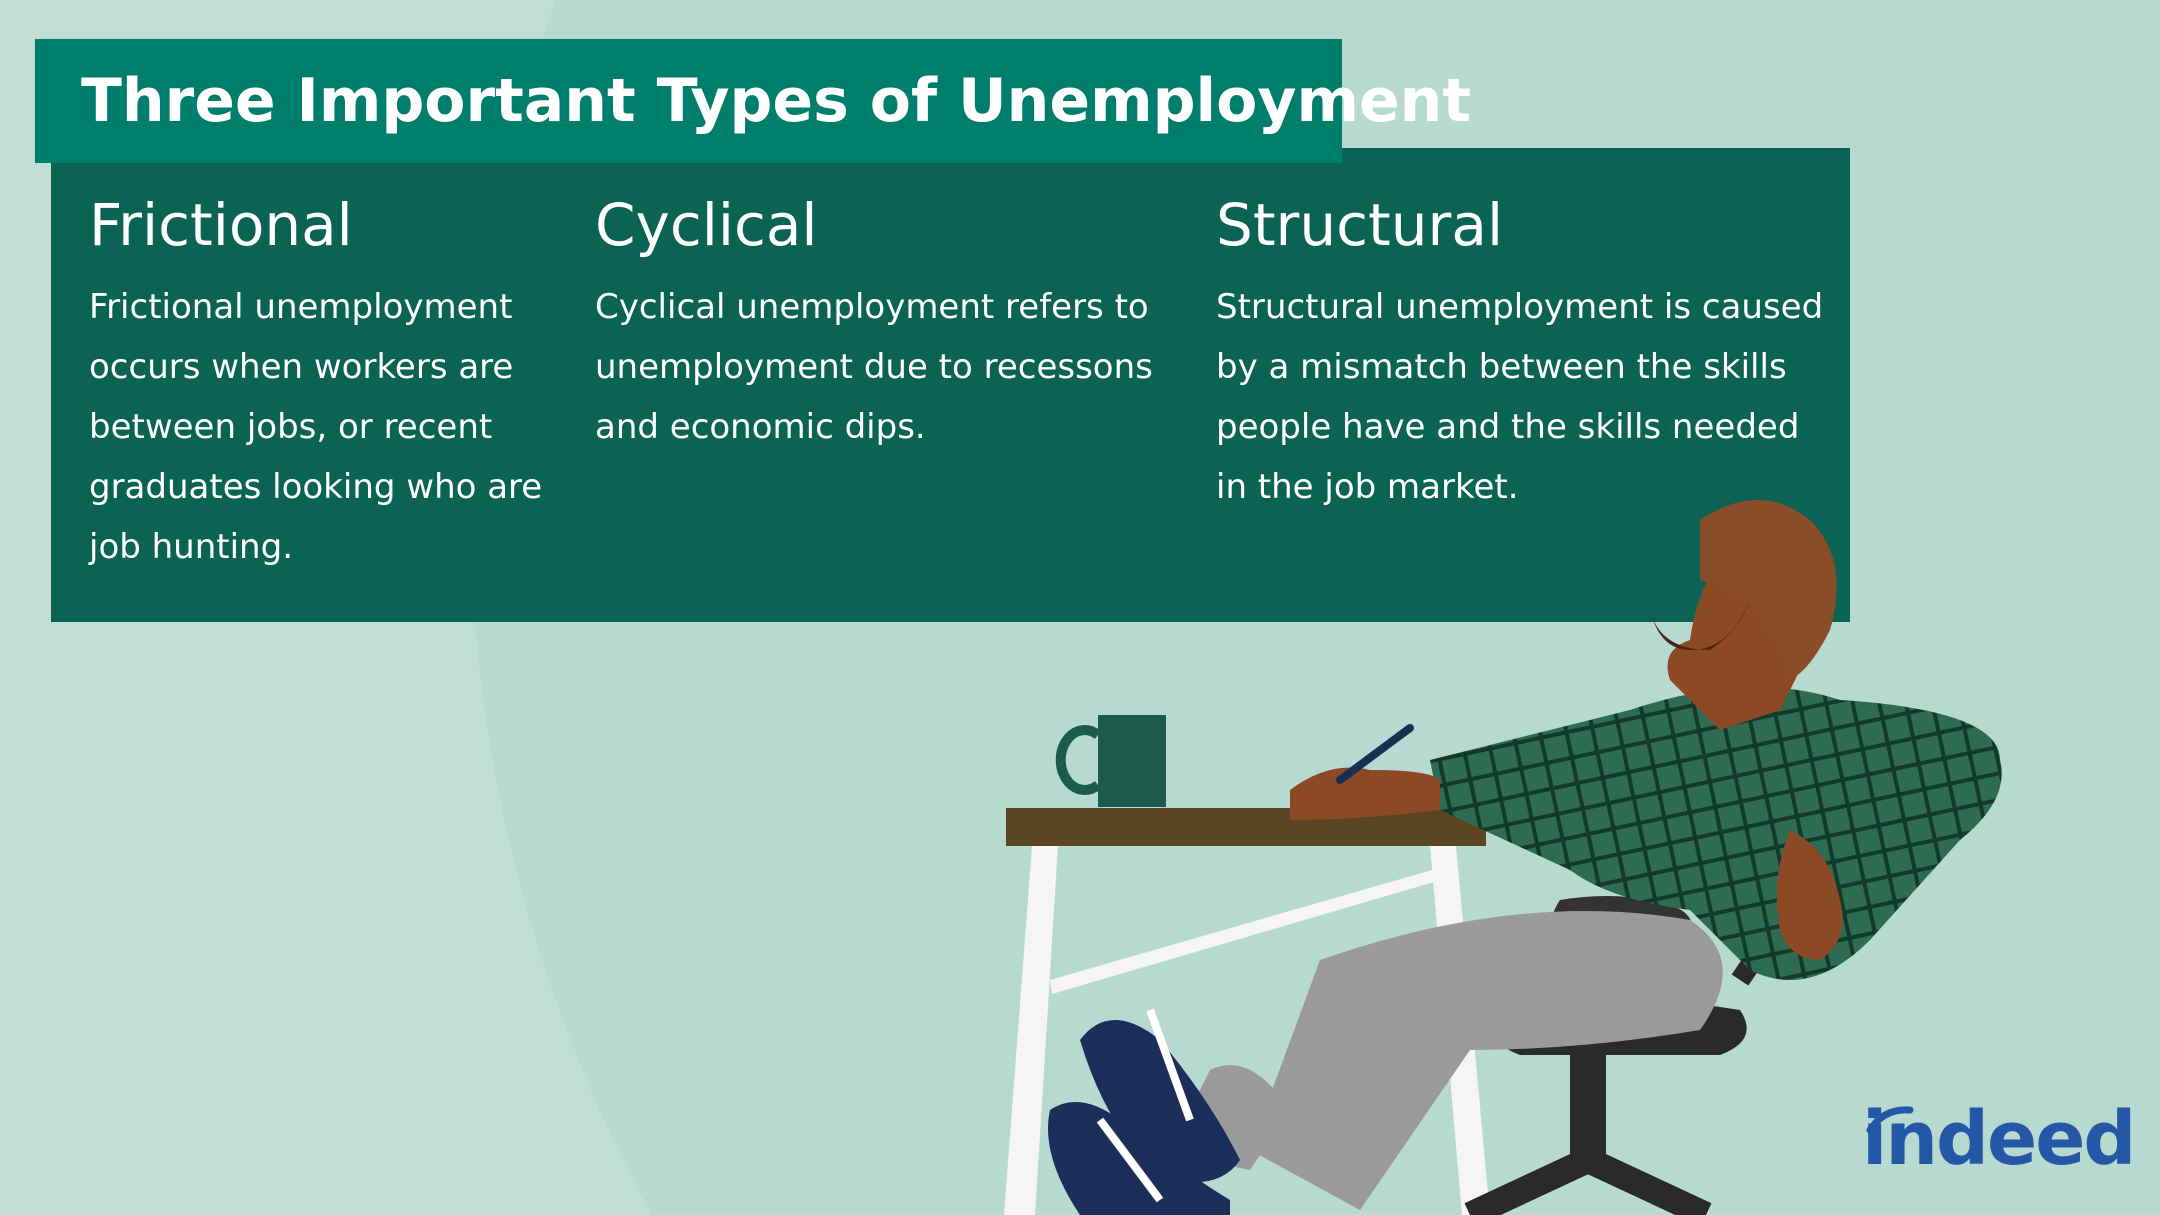  What do you see at coordinates (1999, 1139) in the screenshot?
I see `indeed-logo: indeed` at bounding box center [1999, 1139].